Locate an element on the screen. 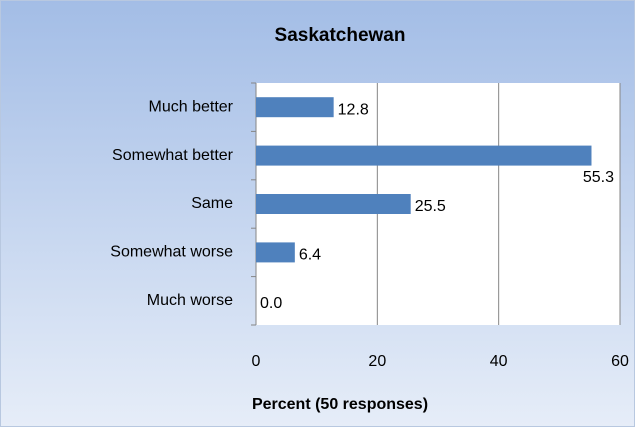 Image resolution: width=635 pixels, height=427 pixels. y-tick-label: Same is located at coordinates (212, 203).